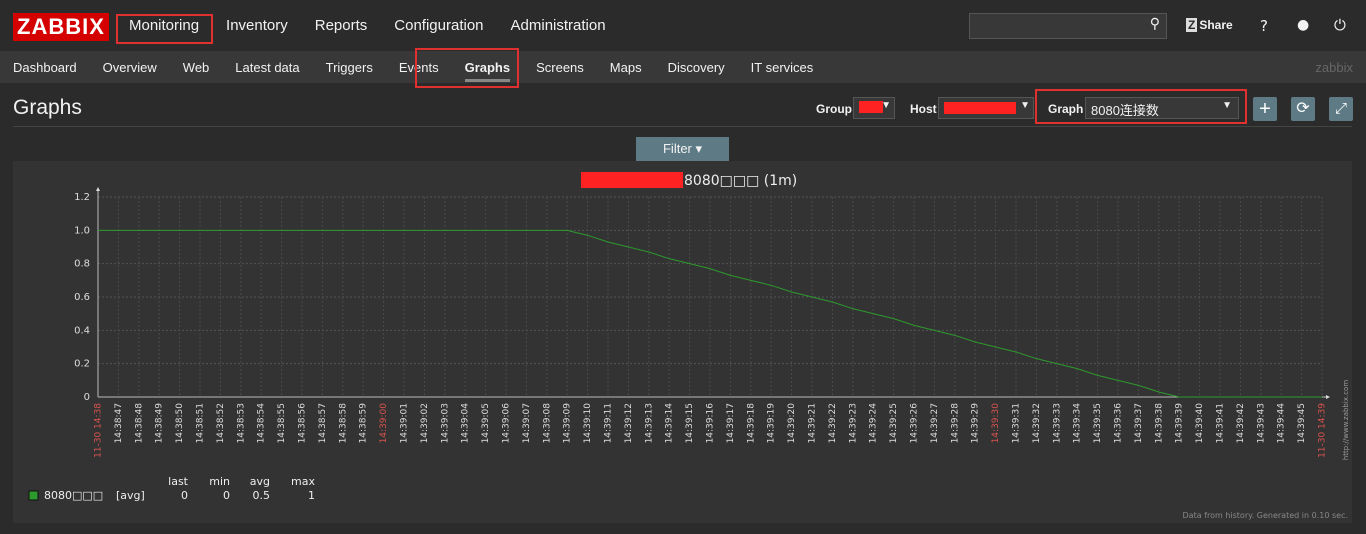 The height and width of the screenshot is (534, 1366). I want to click on x-tick-label: 14:38:58, so click(343, 423).